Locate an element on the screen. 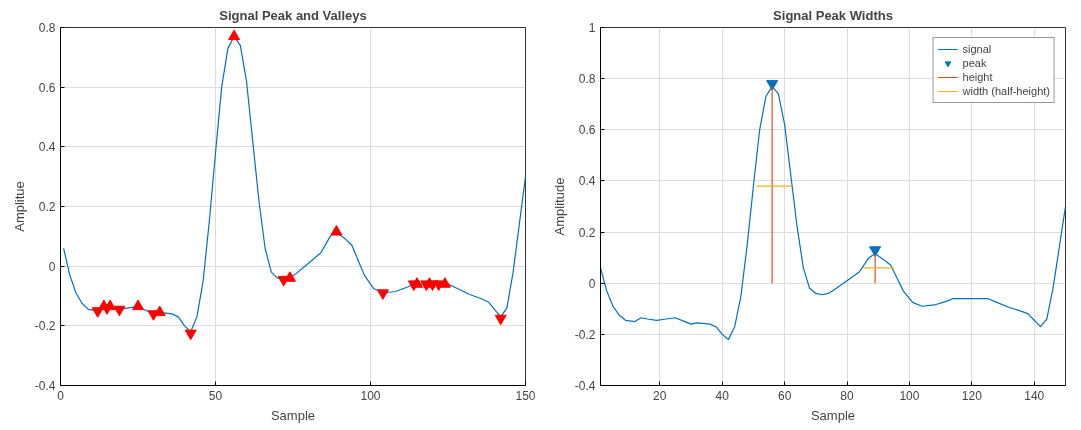  y-axis-title: Amplitude is located at coordinates (559, 206).